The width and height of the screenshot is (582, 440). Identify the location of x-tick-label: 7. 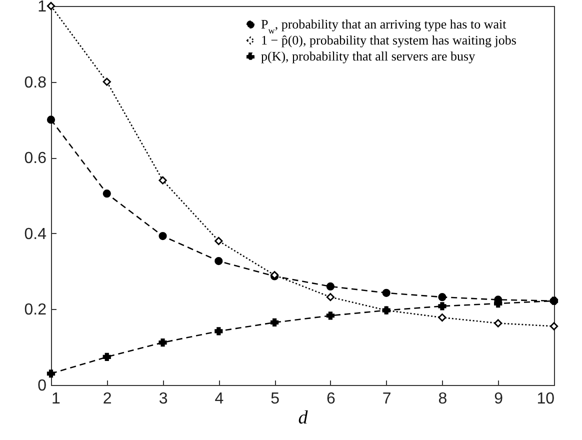
(387, 399).